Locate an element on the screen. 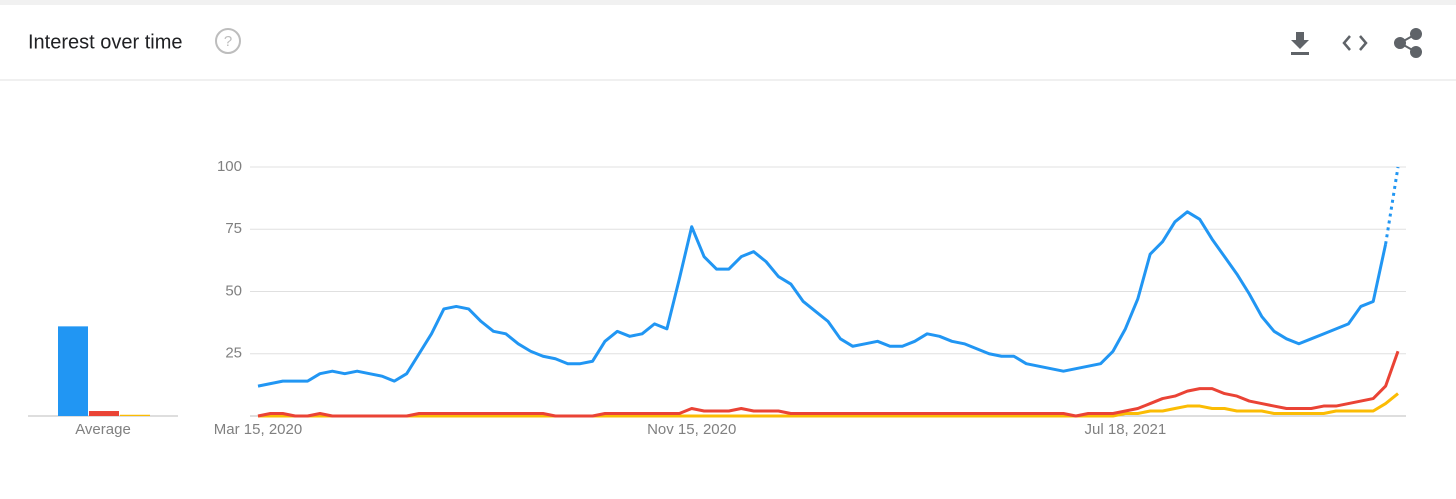 This screenshot has width=1456, height=499. x-tick-label: Jul 18, 2021 is located at coordinates (1126, 429).